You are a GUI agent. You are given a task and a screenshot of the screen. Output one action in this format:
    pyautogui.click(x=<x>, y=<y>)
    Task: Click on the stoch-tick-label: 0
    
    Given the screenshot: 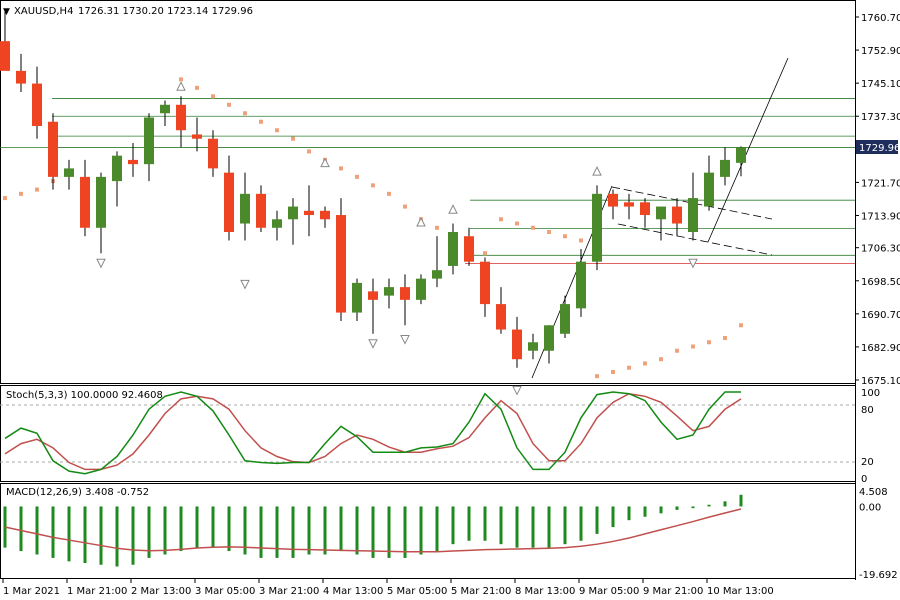 What is the action you would take?
    pyautogui.click(x=864, y=479)
    